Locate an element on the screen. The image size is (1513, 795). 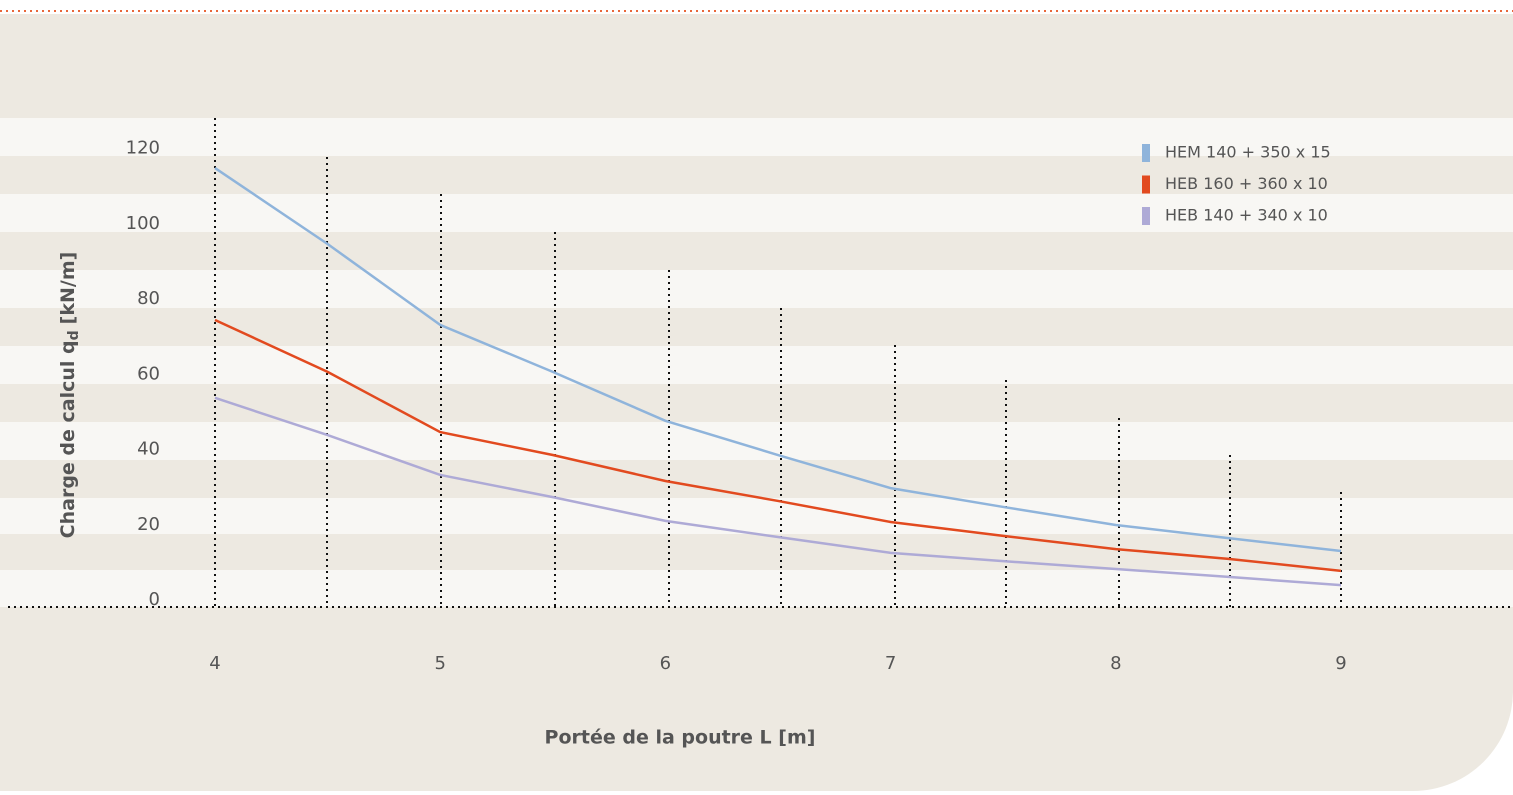
y-tick-label: 120 is located at coordinates (143, 148).